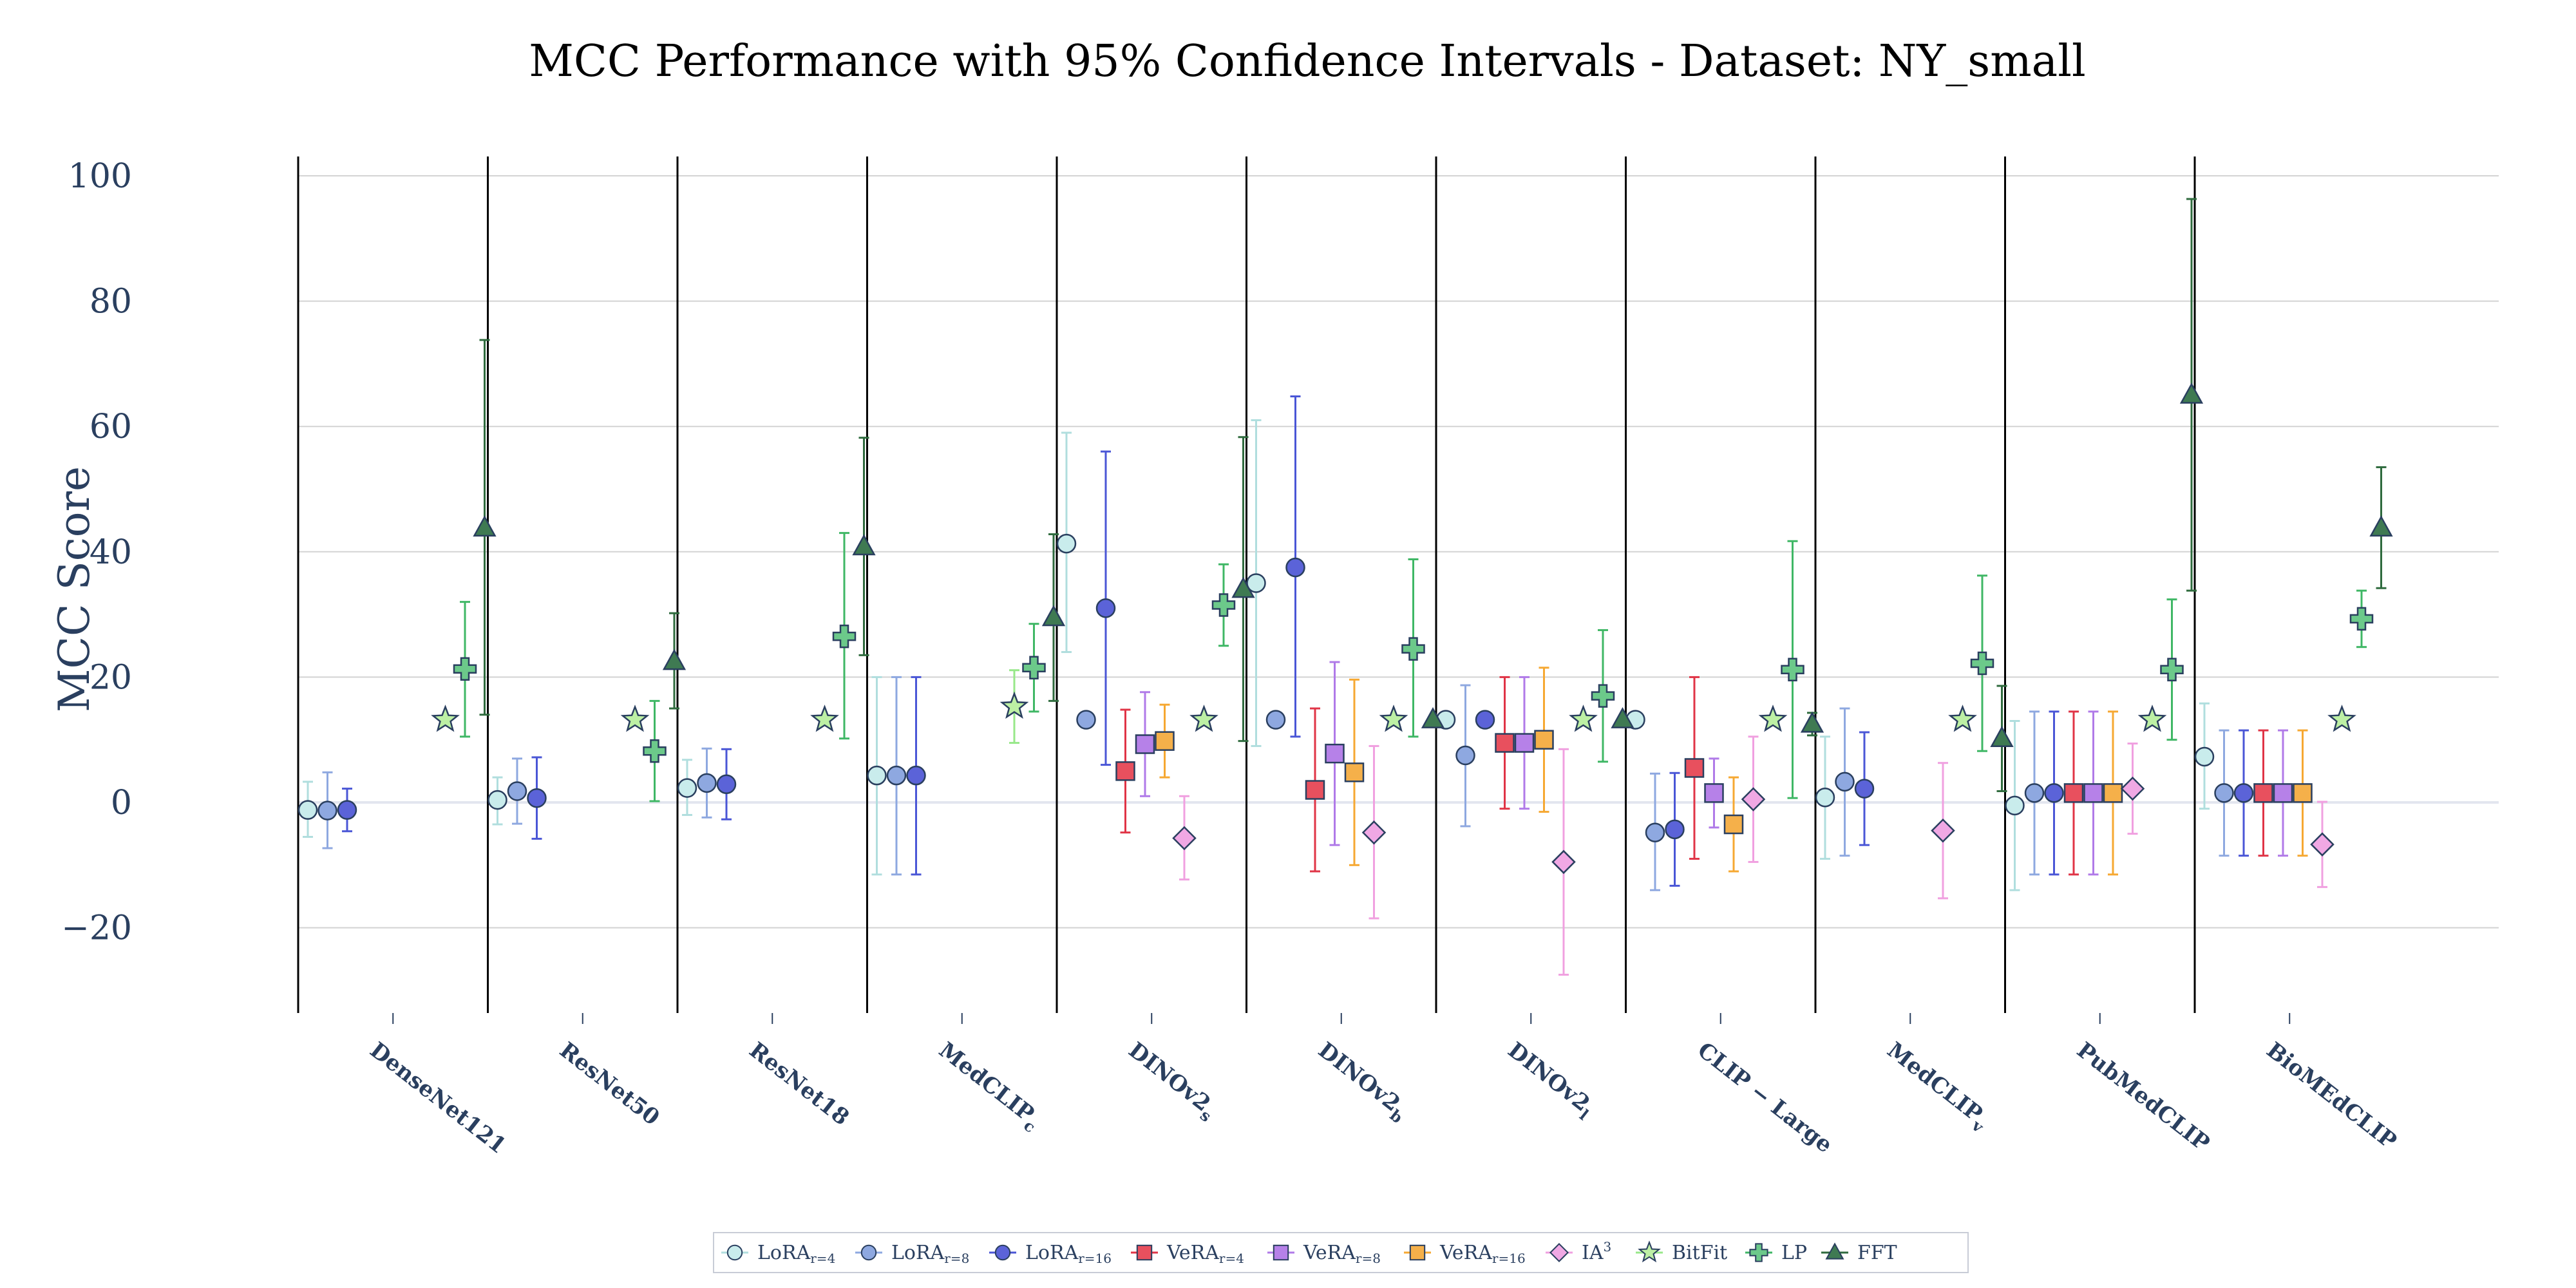 The image size is (2576, 1288). Describe the element at coordinates (74, 589) in the screenshot. I see `y-axis-label: MCC Score` at that location.